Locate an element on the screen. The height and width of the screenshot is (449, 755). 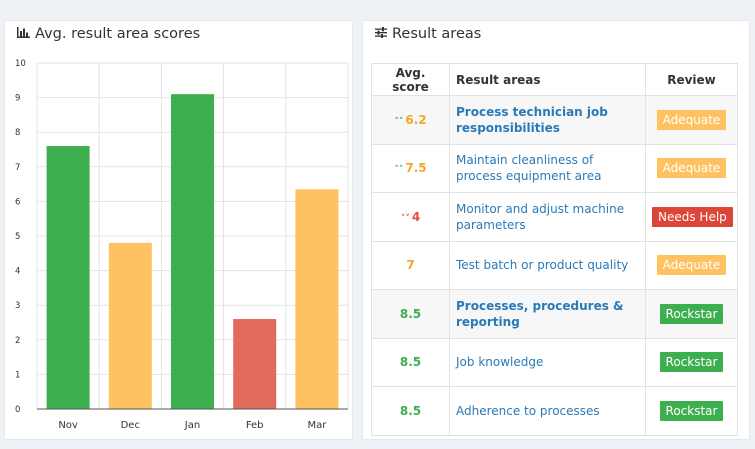
bar-mar is located at coordinates (317, 299).